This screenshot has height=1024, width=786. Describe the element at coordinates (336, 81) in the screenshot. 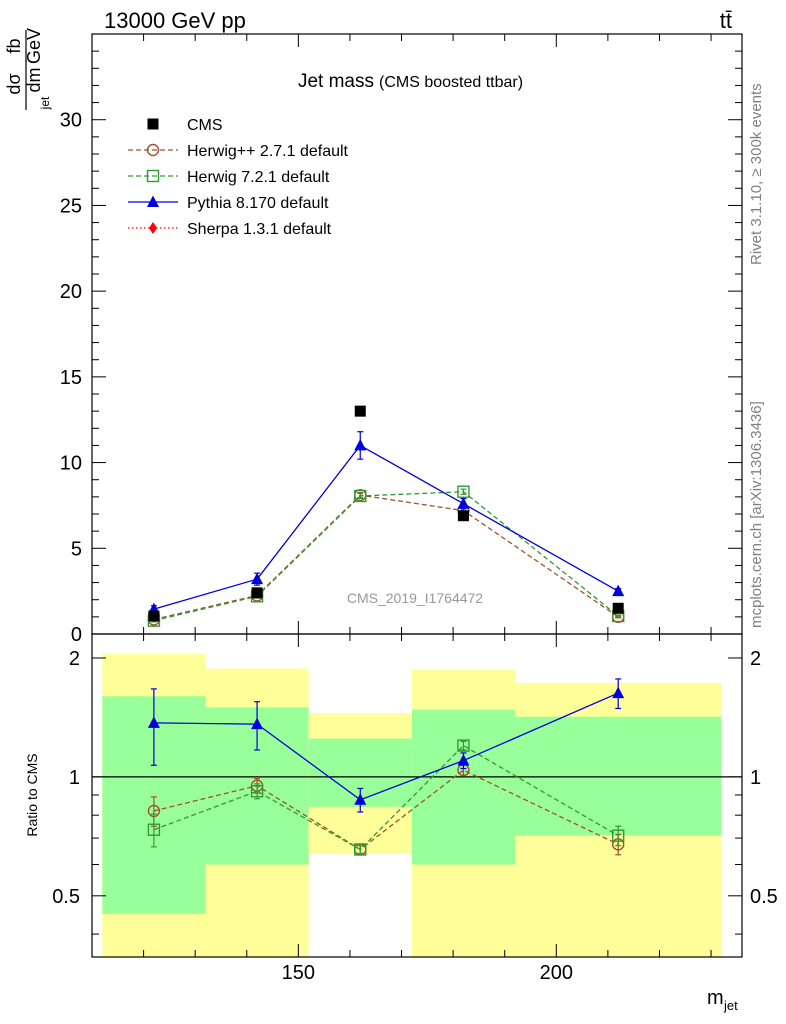

I see `title-main: Jet mass` at that location.